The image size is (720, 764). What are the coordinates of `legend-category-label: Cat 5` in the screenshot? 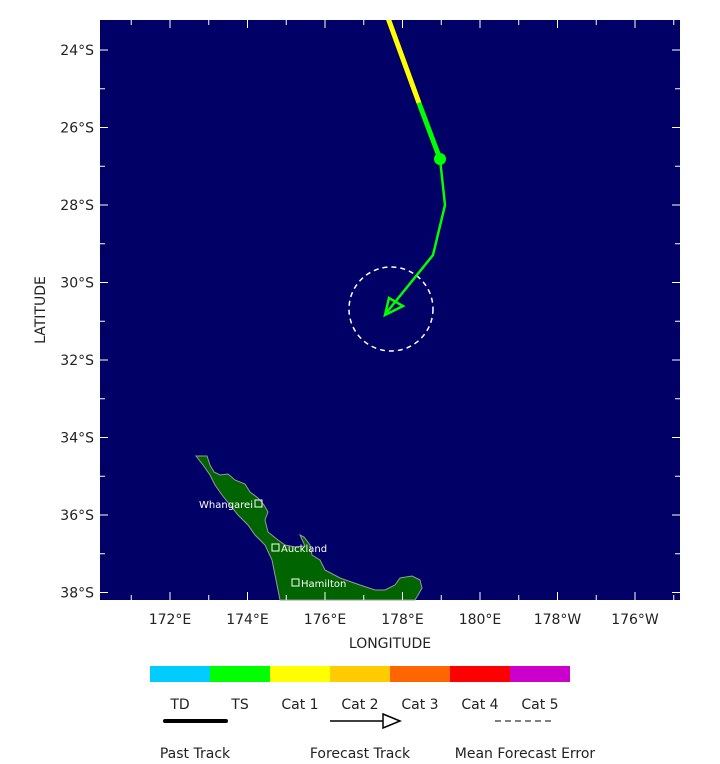 It's located at (539, 705).